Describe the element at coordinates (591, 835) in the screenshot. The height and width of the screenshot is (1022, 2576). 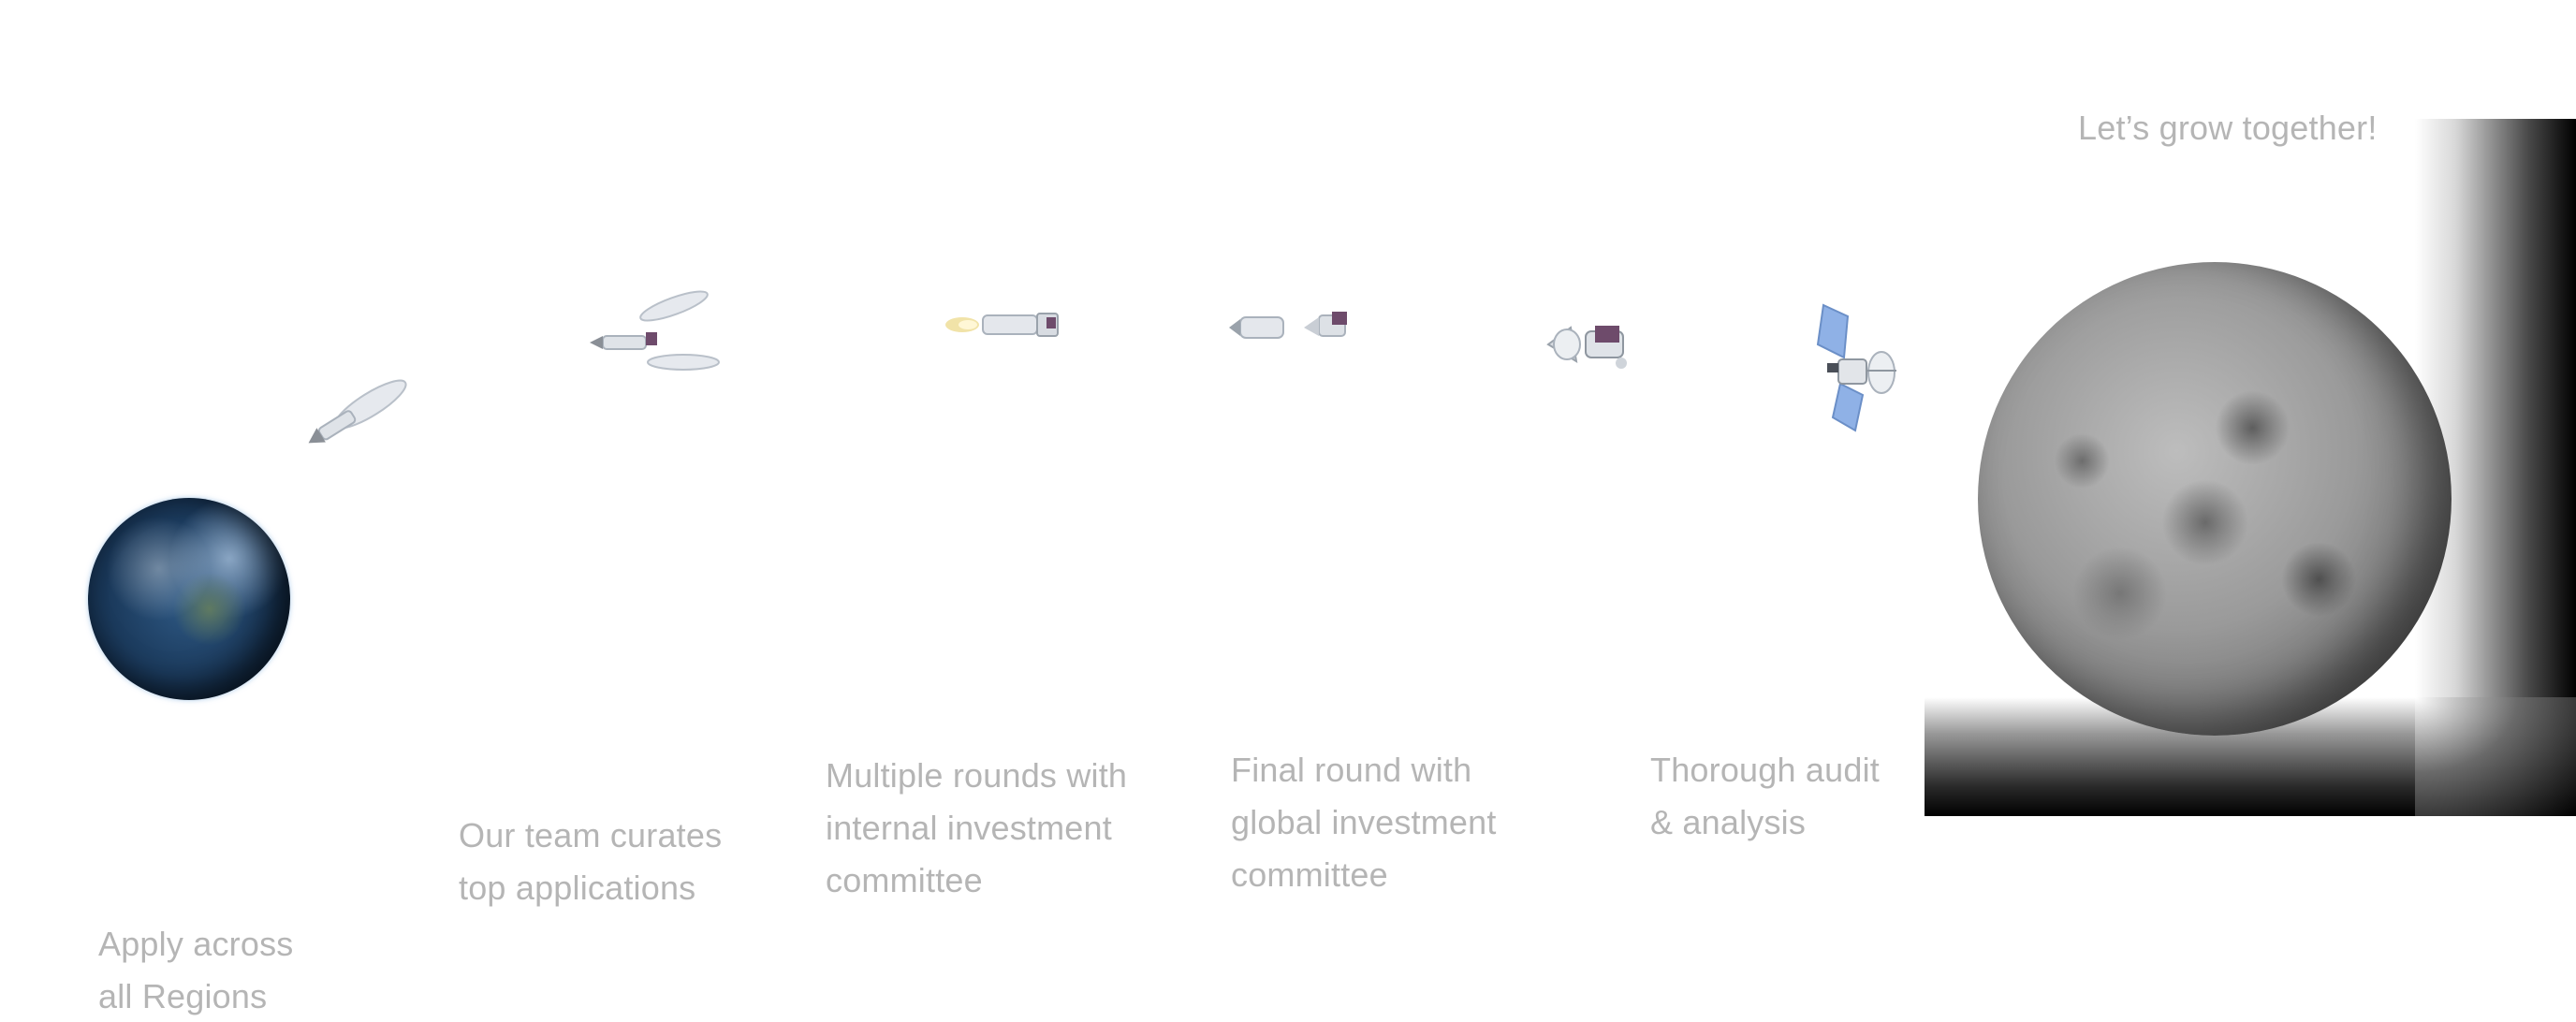
I see `step-line: Our team curates` at that location.